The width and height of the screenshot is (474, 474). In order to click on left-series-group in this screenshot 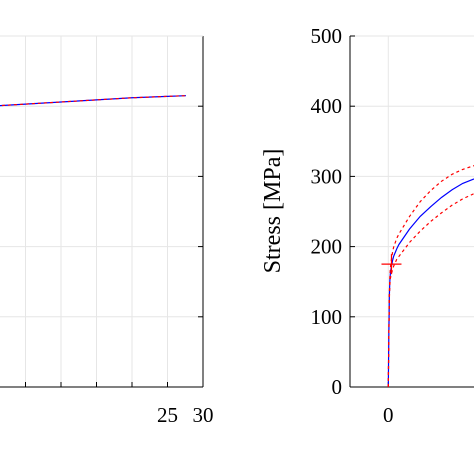, I will do `click(93, 101)`.